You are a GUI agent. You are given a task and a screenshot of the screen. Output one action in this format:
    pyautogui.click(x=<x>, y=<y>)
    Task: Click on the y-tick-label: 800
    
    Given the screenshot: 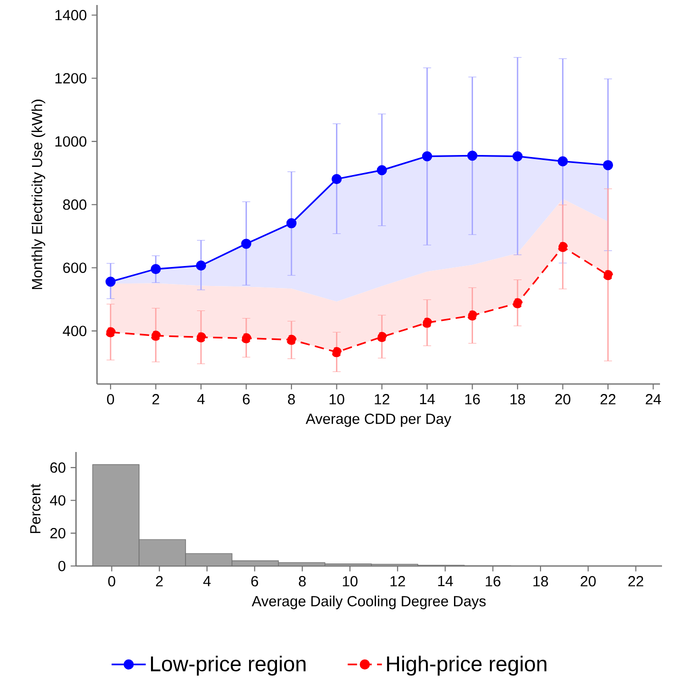 What is the action you would take?
    pyautogui.click(x=74, y=204)
    